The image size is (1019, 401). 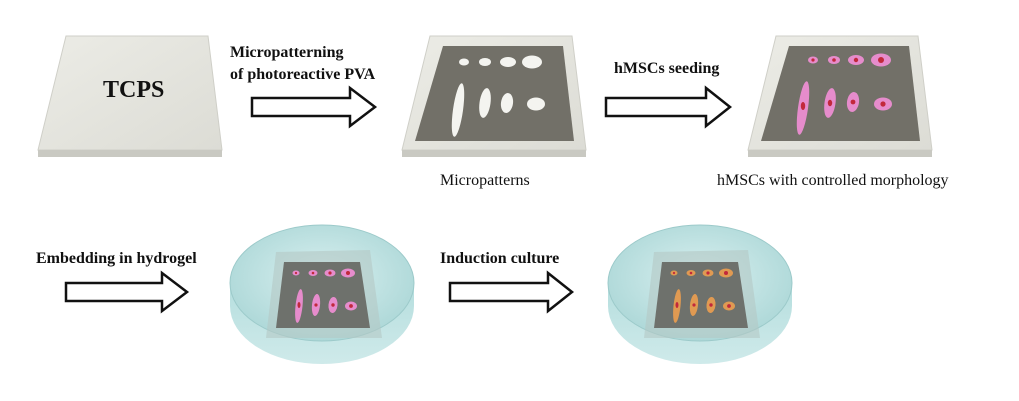 What do you see at coordinates (498, 96) in the screenshot?
I see `micropattern-holes` at bounding box center [498, 96].